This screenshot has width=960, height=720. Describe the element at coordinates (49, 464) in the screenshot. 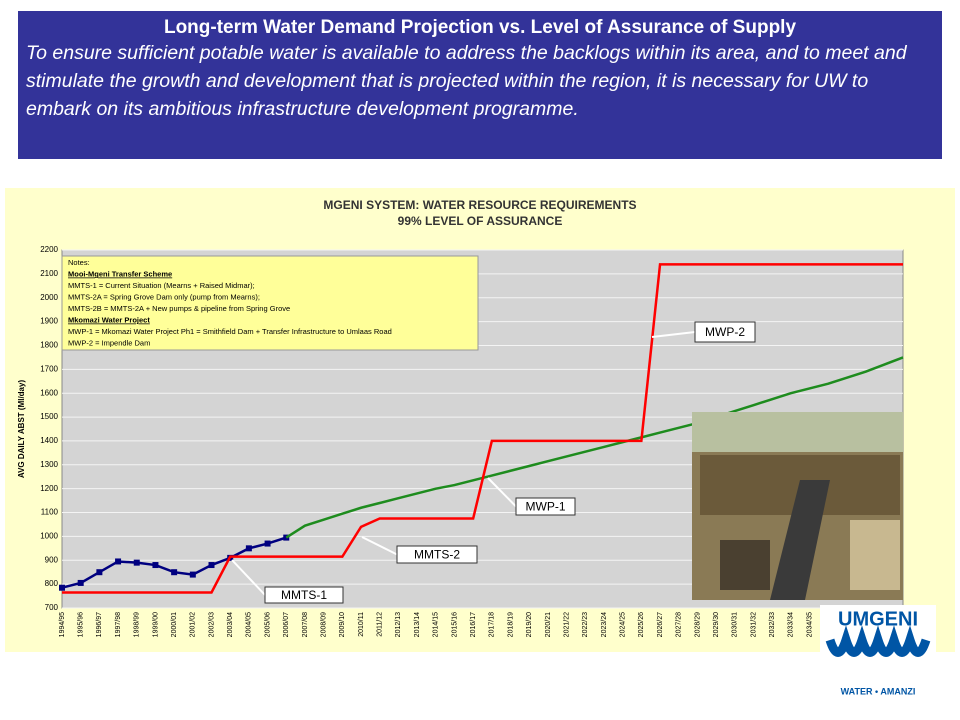

I see `y-tick-label: 1300` at that location.